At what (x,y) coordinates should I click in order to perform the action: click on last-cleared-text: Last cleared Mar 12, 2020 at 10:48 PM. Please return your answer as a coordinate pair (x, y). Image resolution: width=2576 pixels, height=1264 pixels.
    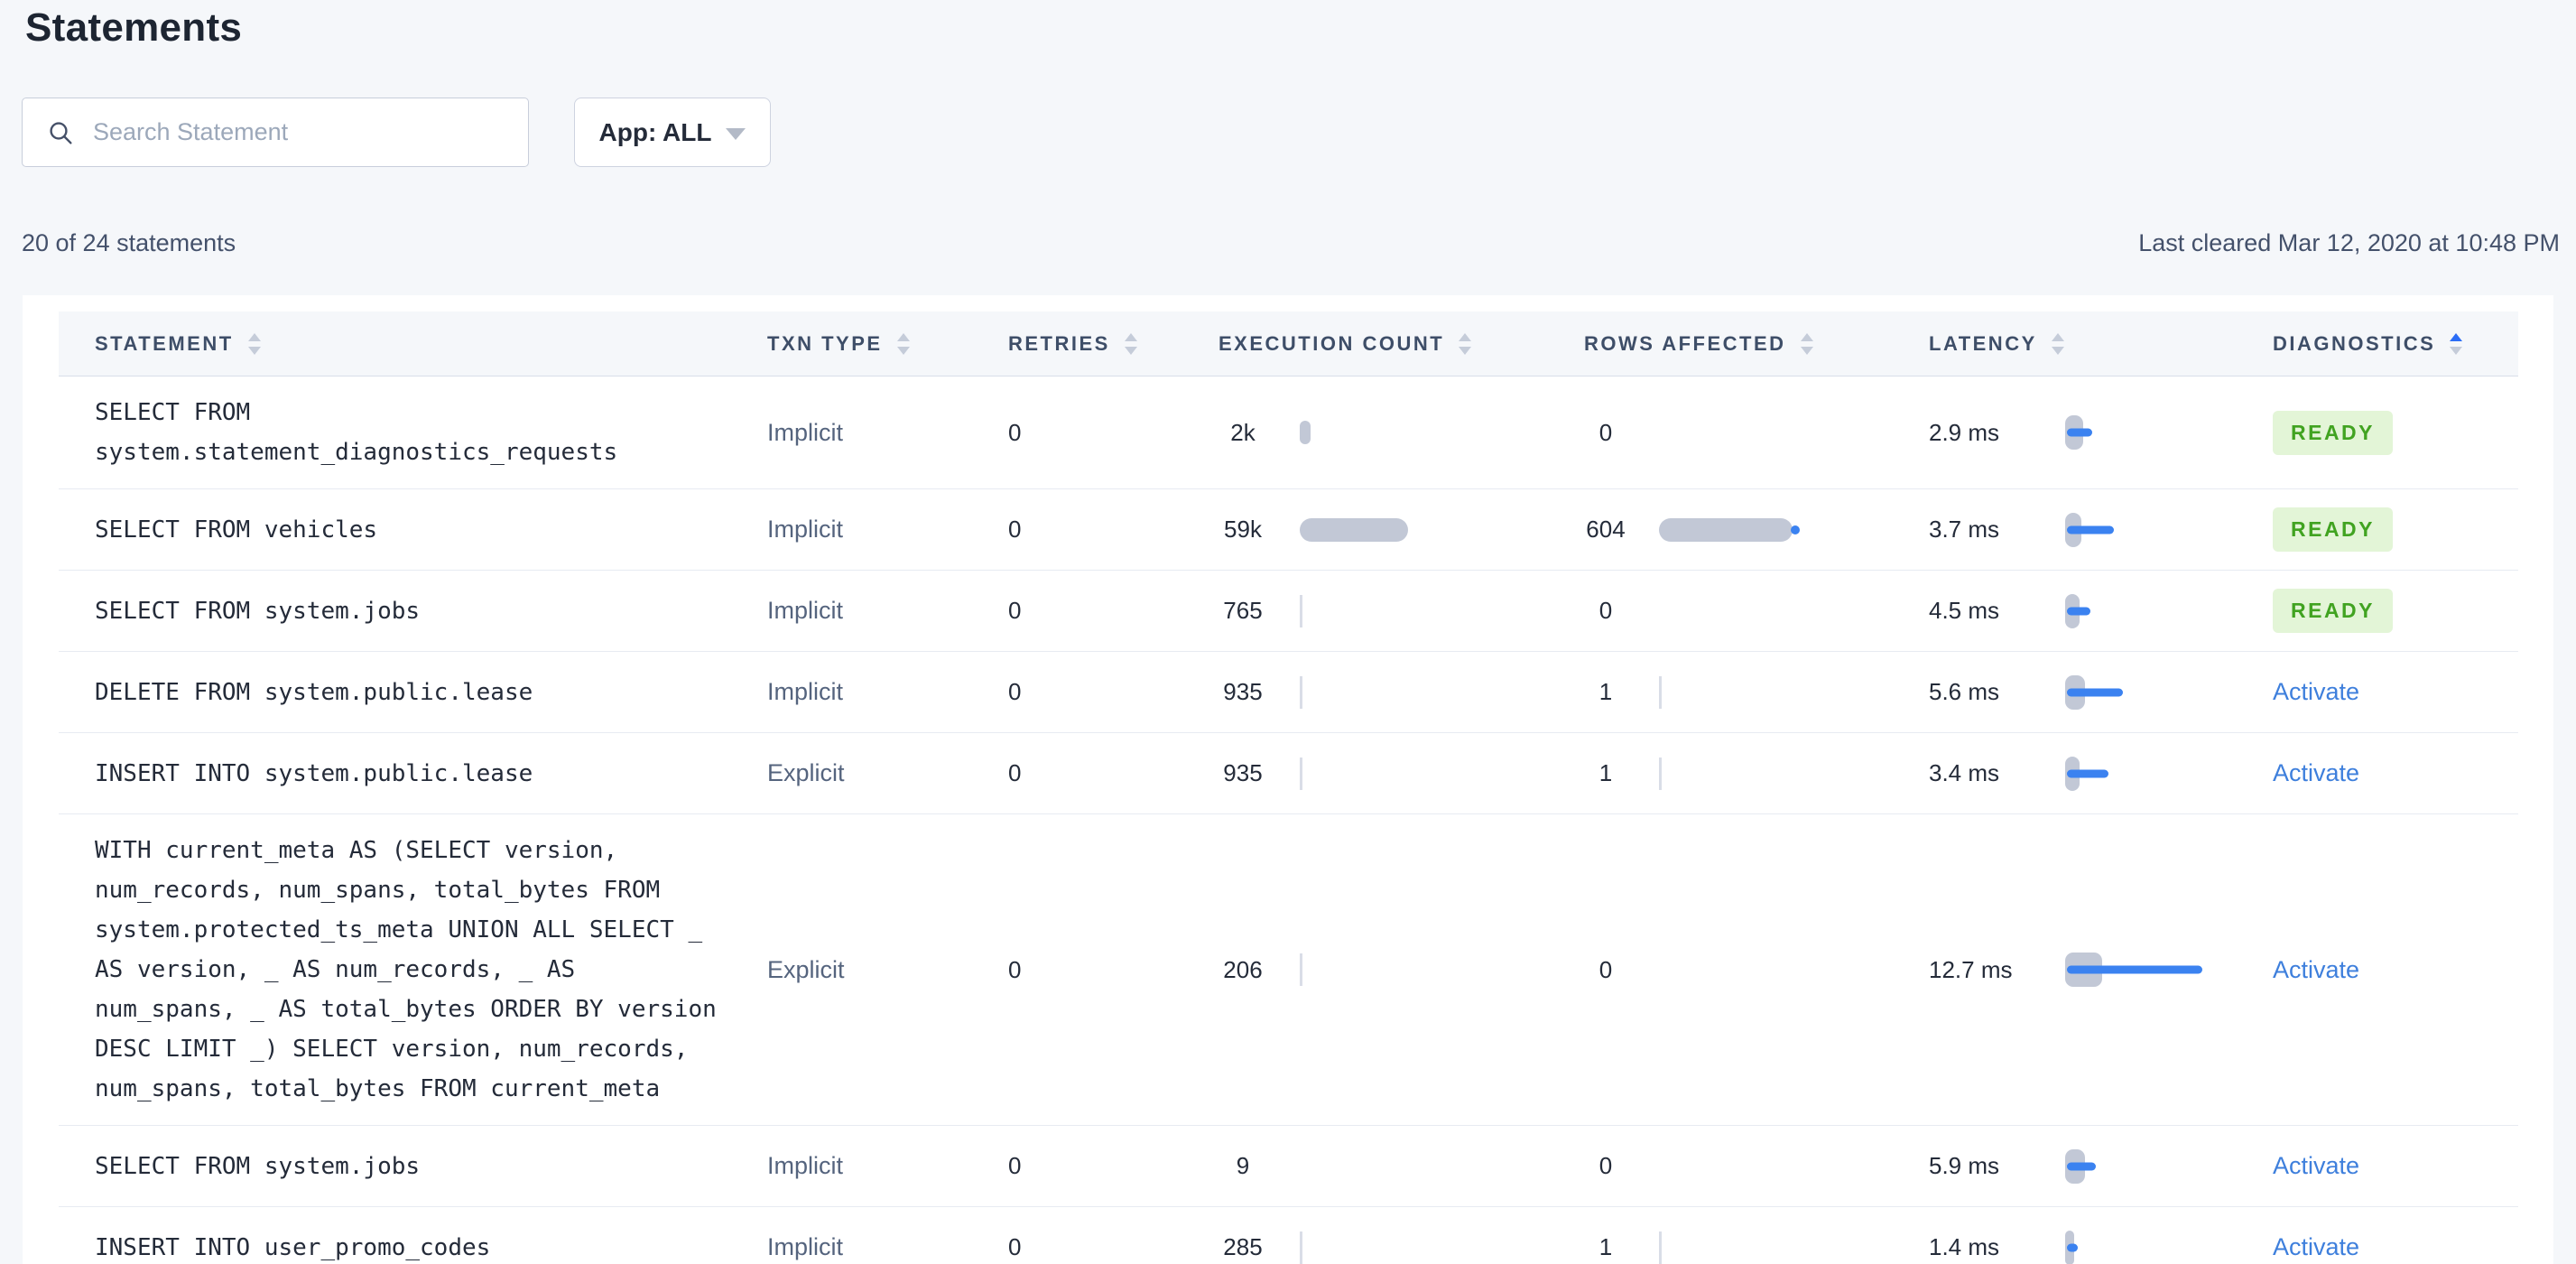
    Looking at the image, I should click on (2349, 242).